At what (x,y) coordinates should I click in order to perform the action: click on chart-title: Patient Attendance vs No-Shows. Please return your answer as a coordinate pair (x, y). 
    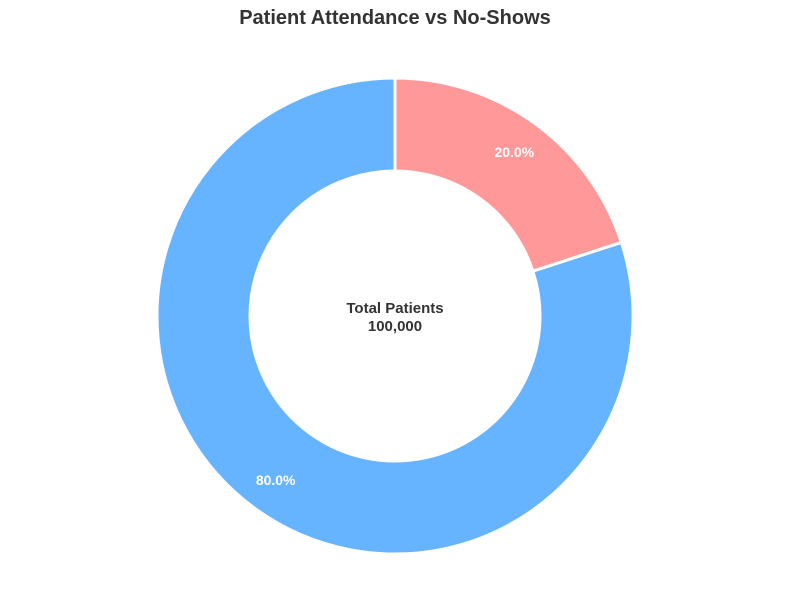
    Looking at the image, I should click on (395, 18).